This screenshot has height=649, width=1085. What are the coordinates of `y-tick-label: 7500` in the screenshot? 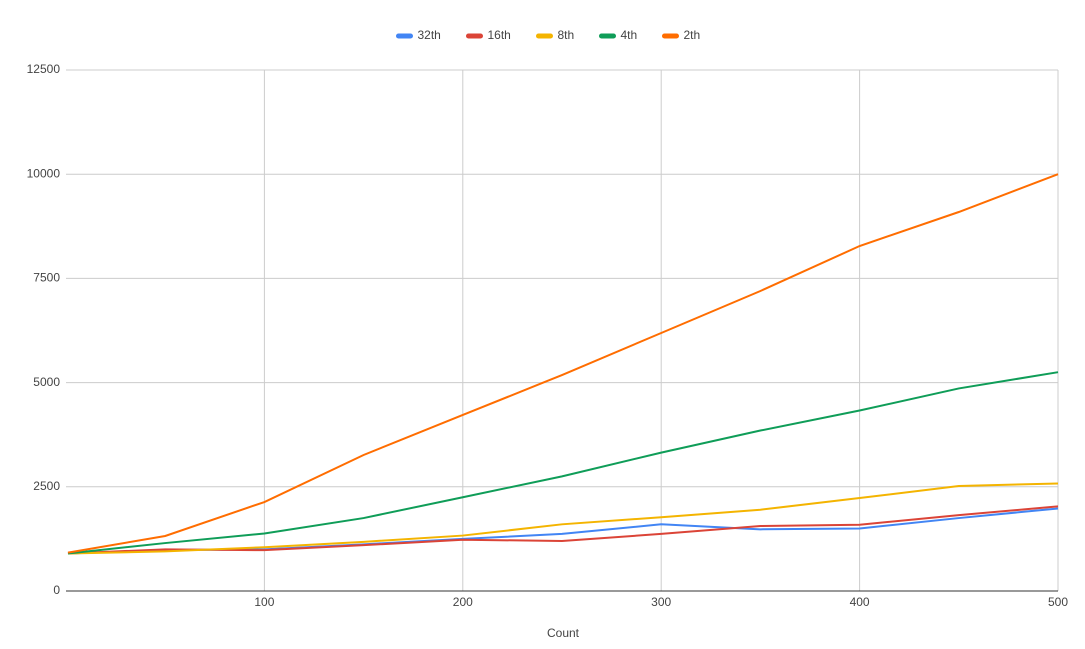 It's located at (46, 278).